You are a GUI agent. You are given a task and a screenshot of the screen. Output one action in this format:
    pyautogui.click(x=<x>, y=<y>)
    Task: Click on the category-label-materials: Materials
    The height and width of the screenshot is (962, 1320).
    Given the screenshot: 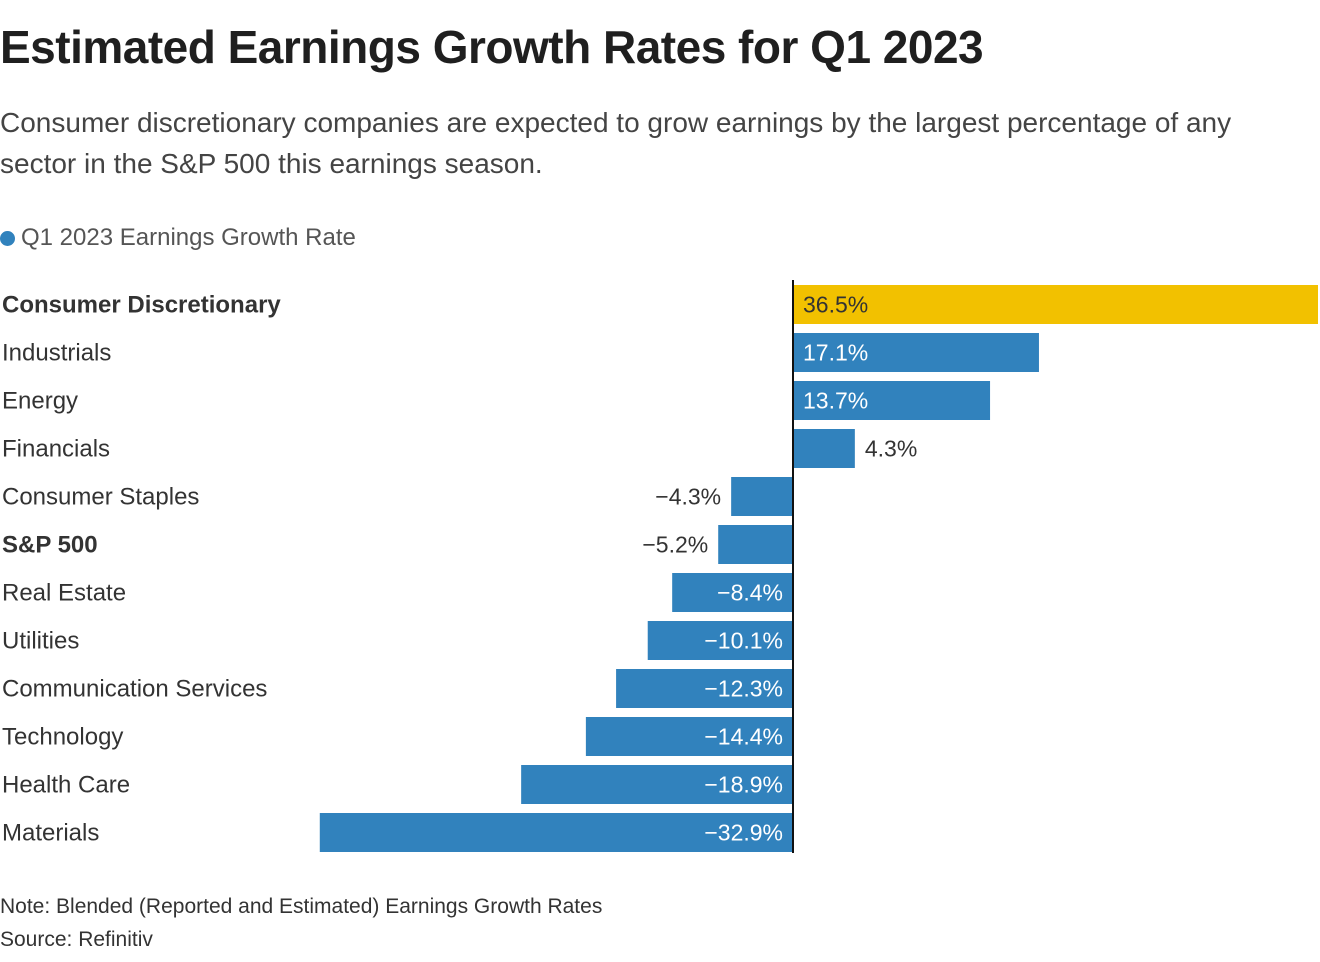 What is the action you would take?
    pyautogui.click(x=50, y=833)
    